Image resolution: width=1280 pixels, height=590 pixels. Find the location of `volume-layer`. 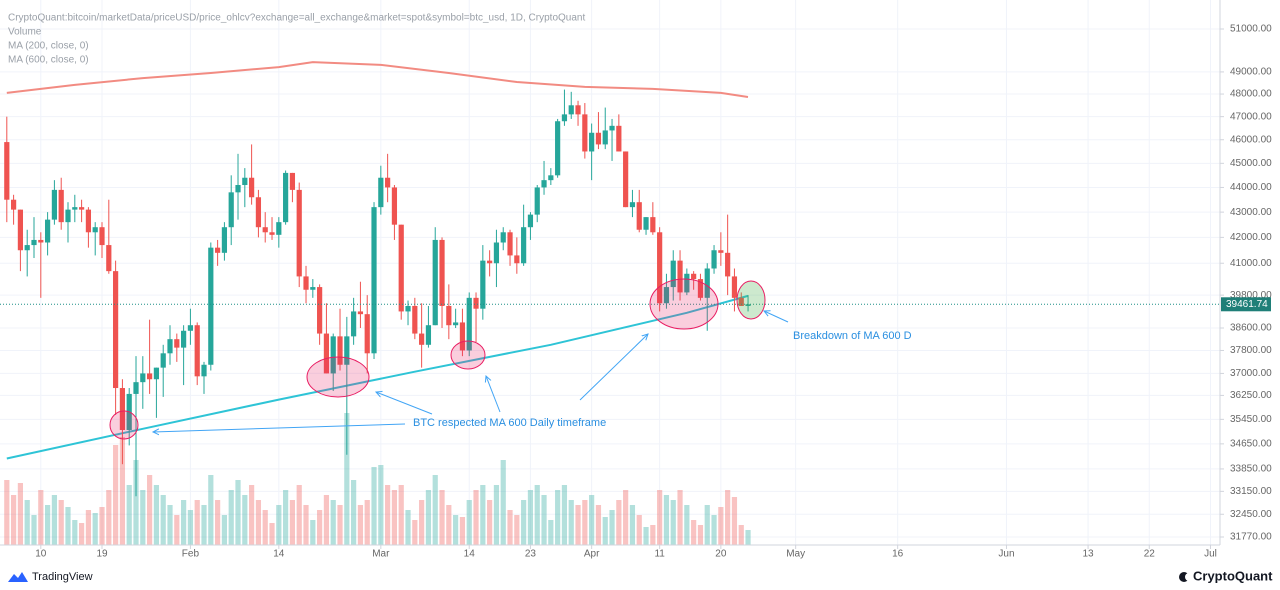

volume-layer is located at coordinates (377, 479).